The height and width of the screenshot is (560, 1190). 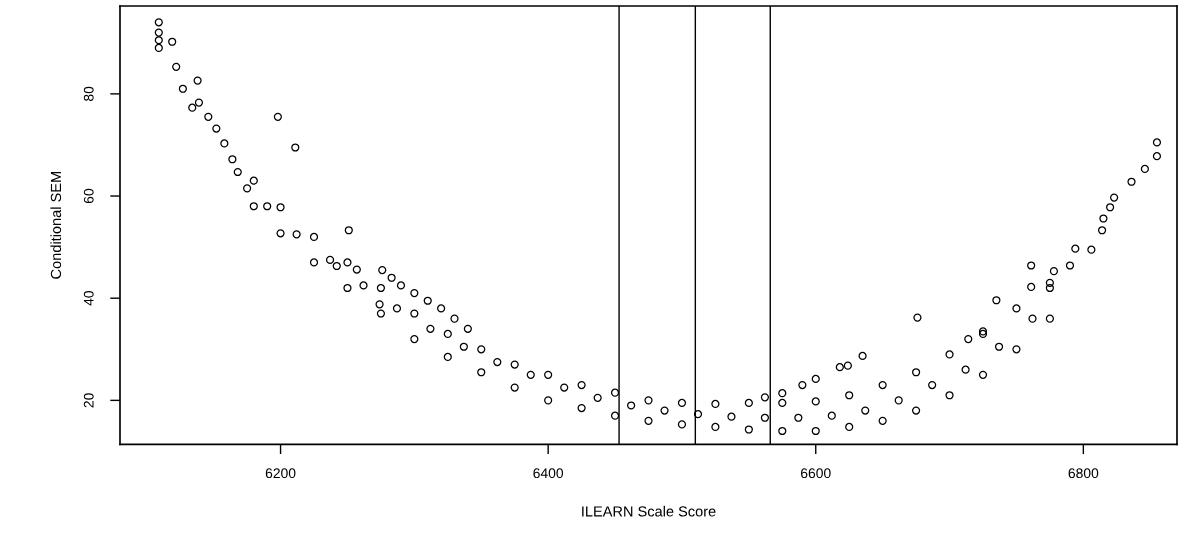 What do you see at coordinates (88, 93) in the screenshot?
I see `y-tick-label: 80` at bounding box center [88, 93].